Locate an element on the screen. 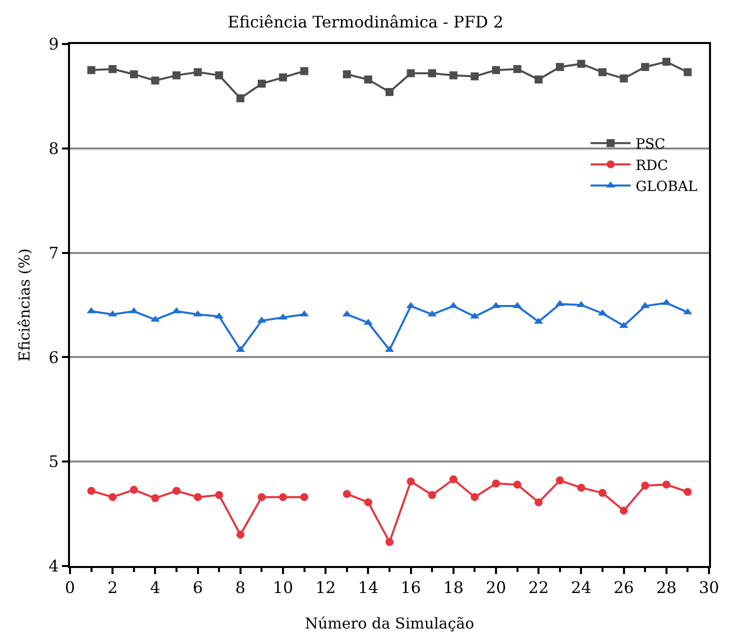 The height and width of the screenshot is (642, 731). x-tick-label: 30 is located at coordinates (709, 588).